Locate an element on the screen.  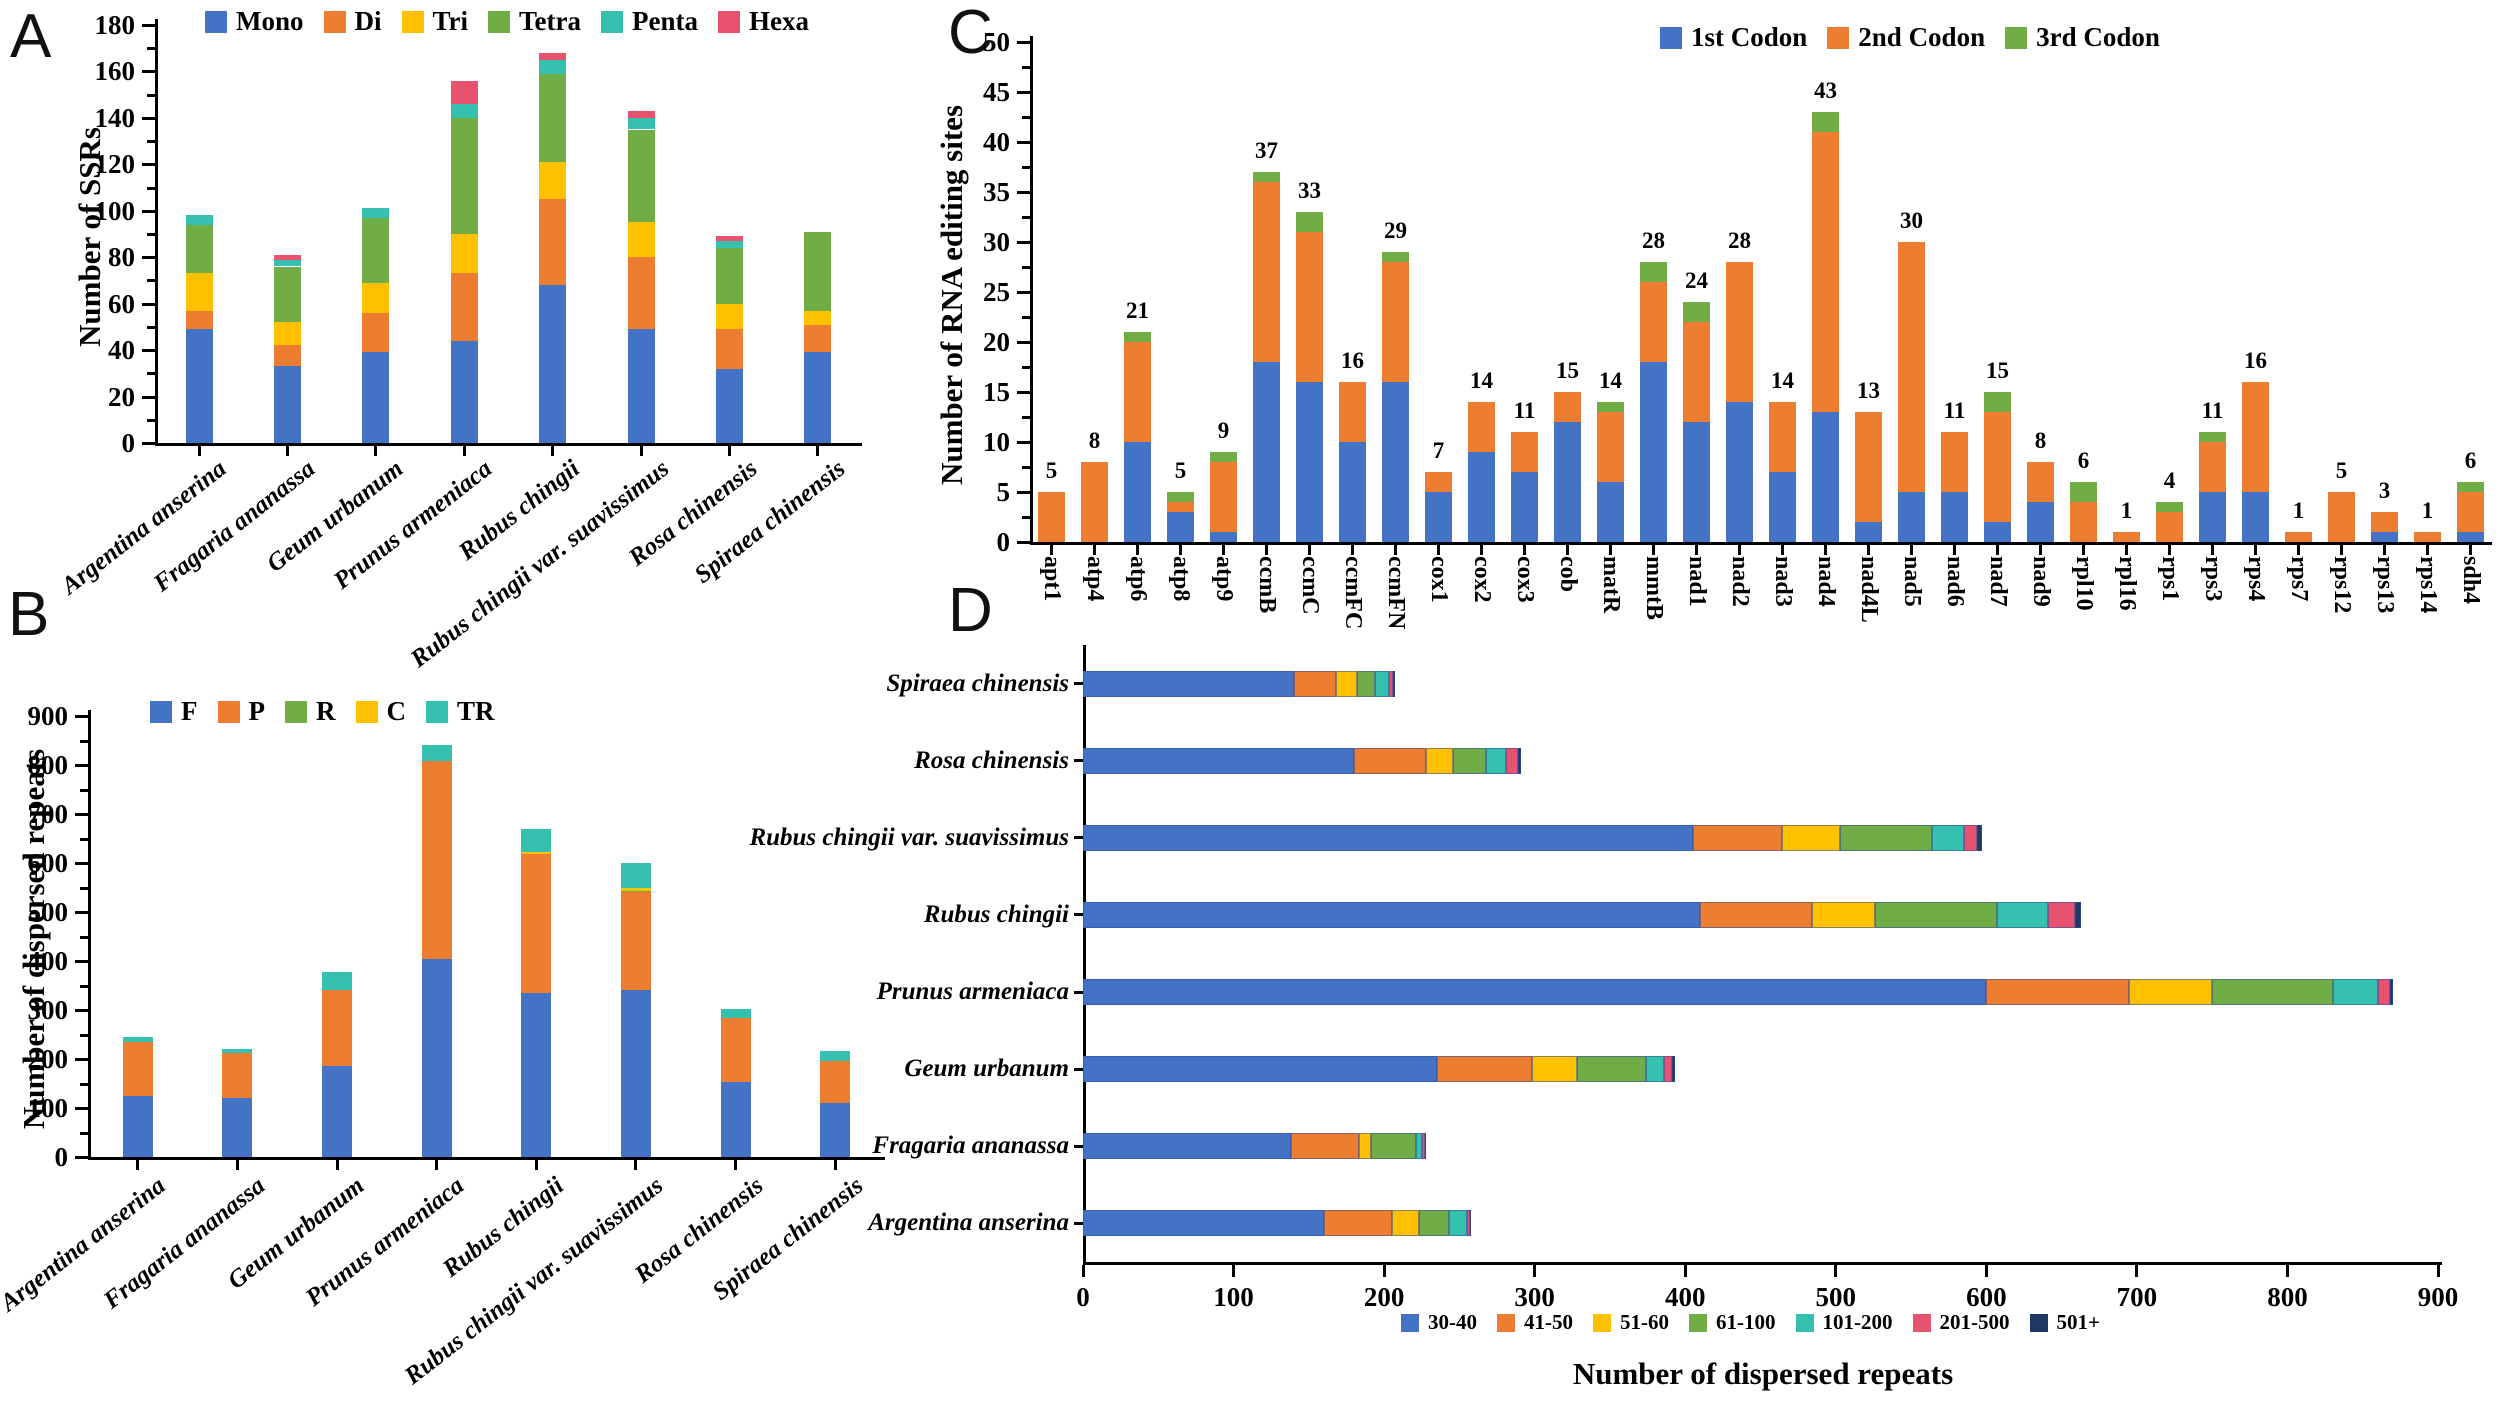
x-axis-line is located at coordinates (508, 444).